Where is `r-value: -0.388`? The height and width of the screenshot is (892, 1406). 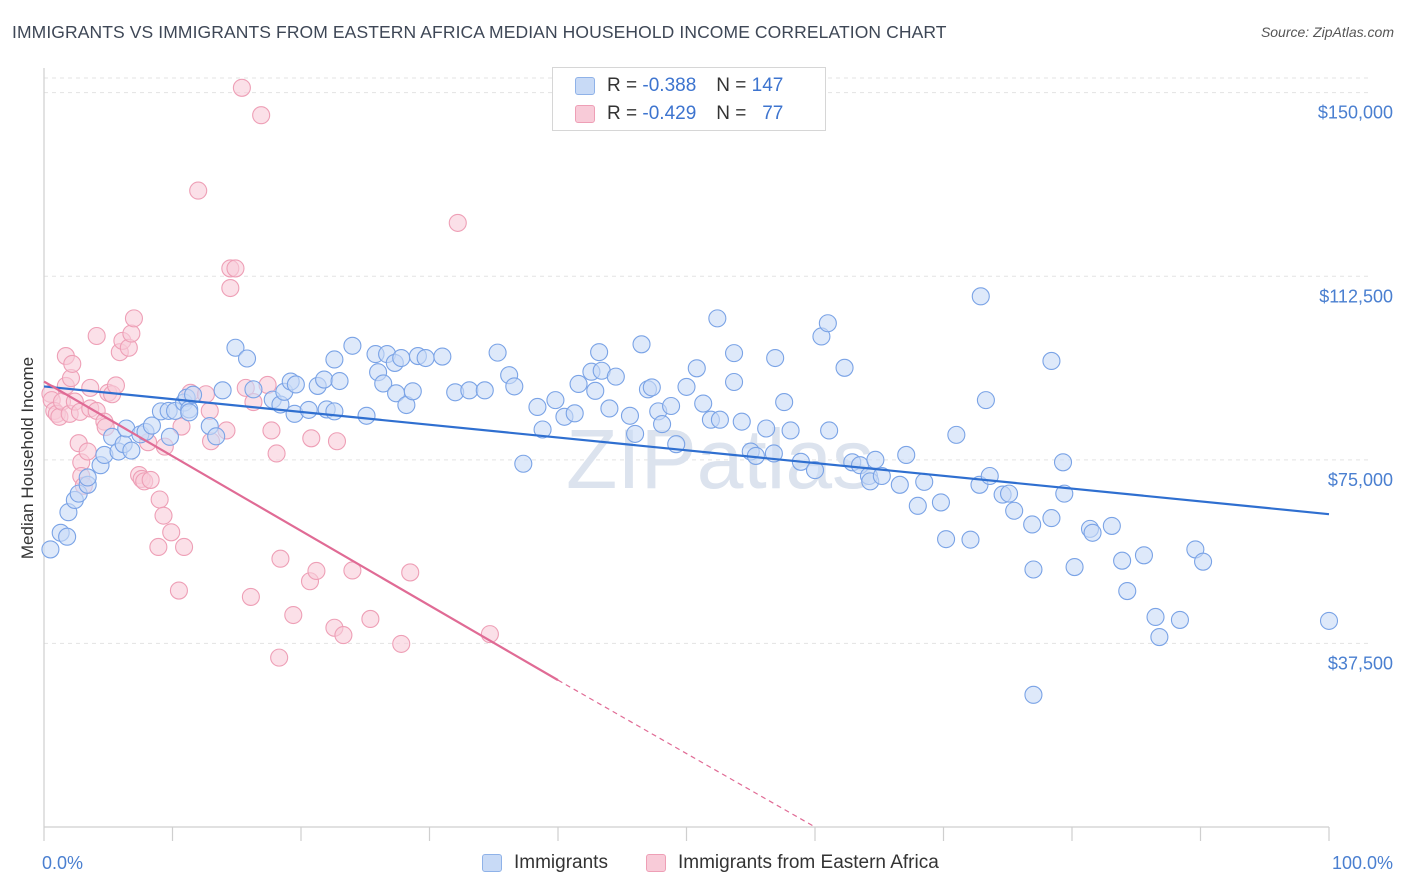 r-value: -0.388 is located at coordinates (669, 85).